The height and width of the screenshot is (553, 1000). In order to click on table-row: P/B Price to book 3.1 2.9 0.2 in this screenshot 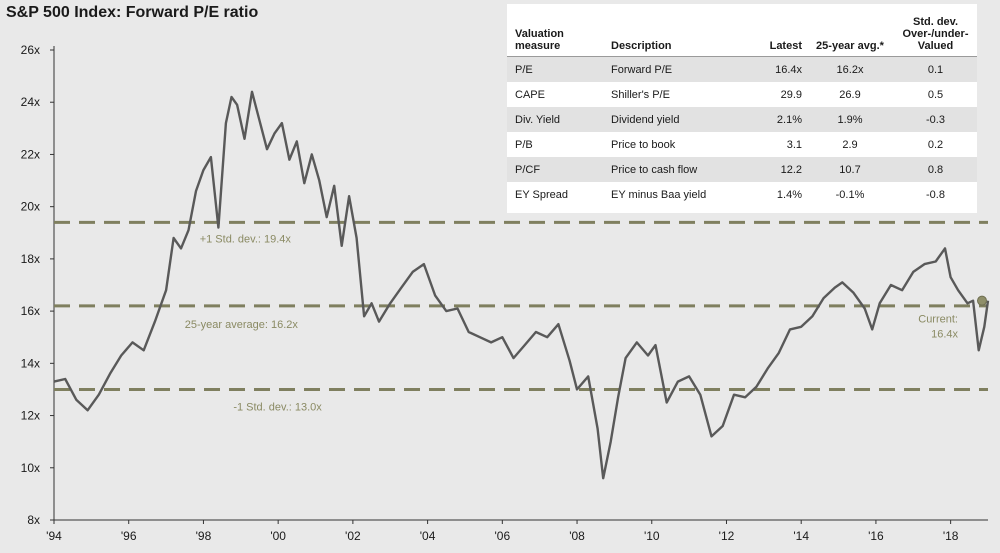, I will do `click(742, 144)`.